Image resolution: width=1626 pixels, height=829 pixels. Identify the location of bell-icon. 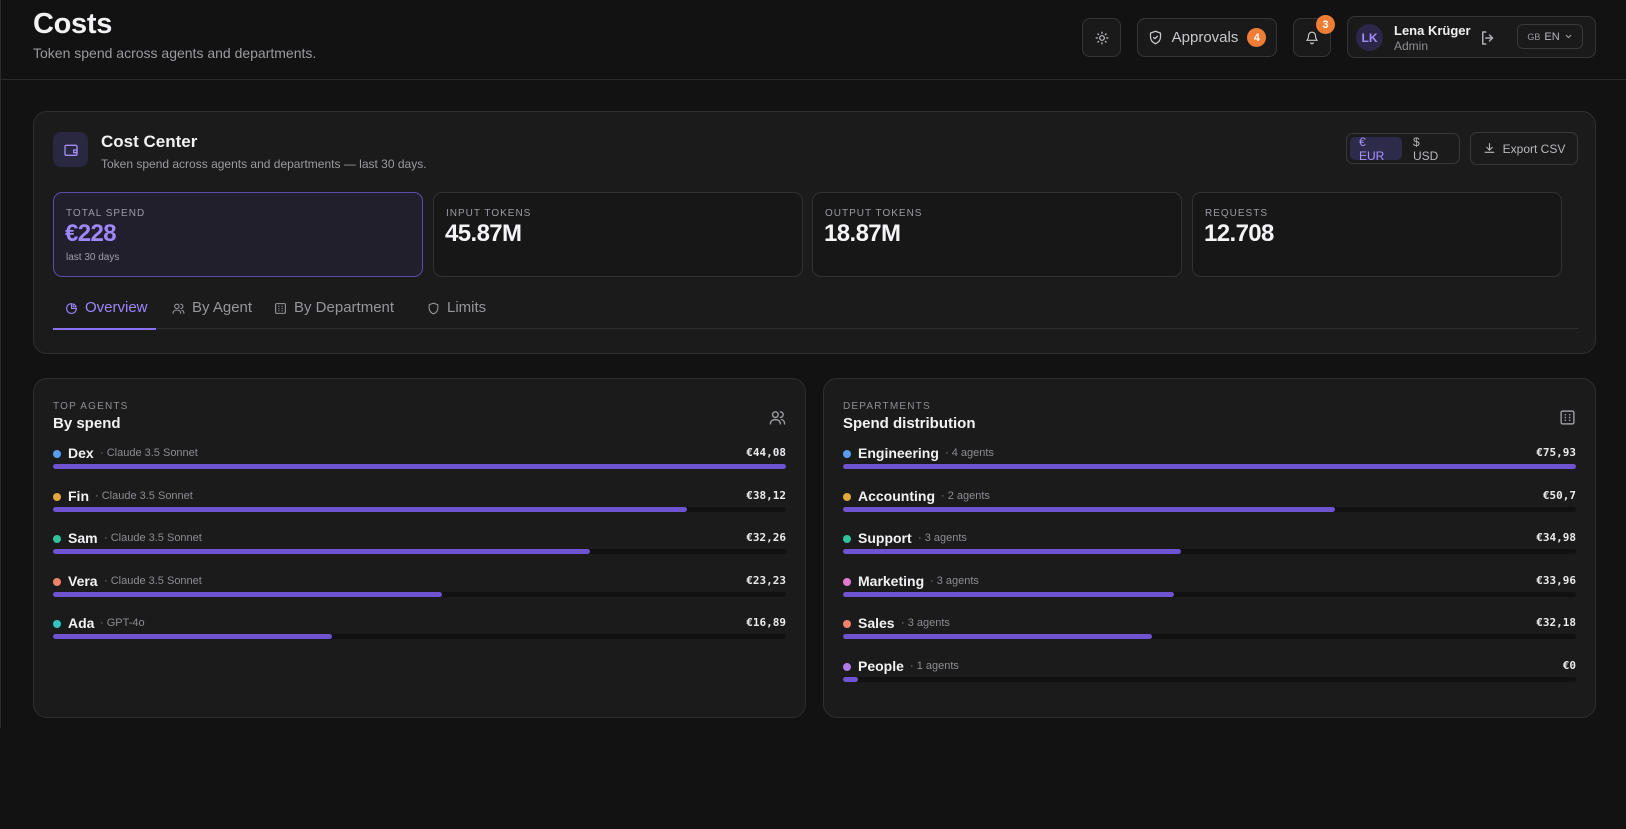
(1312, 37).